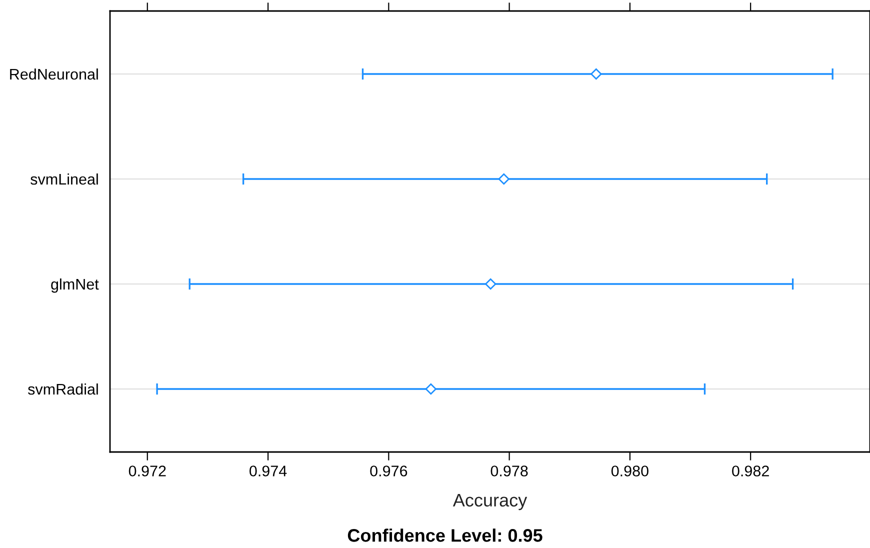  Describe the element at coordinates (64, 179) in the screenshot. I see `y-tick-label: svmLineal` at that location.